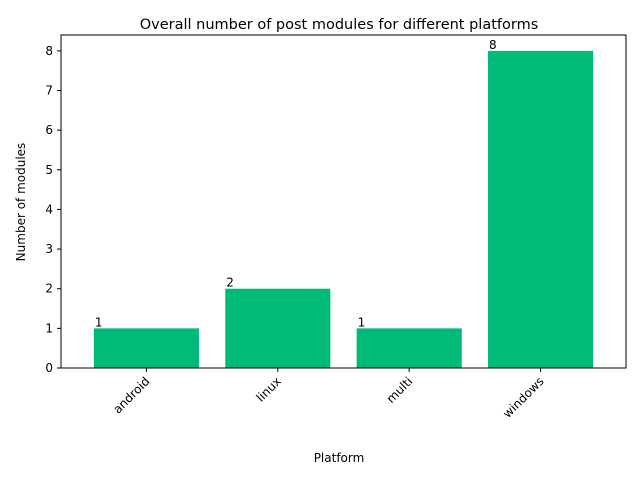  Describe the element at coordinates (49, 130) in the screenshot. I see `y-tick-label: 6` at that location.